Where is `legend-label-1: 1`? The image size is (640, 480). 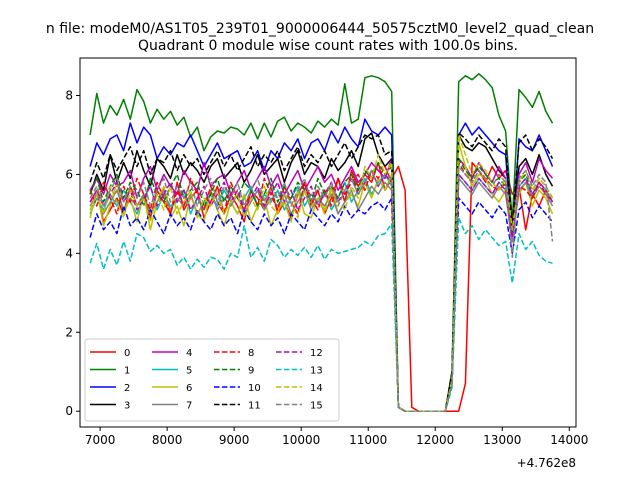
legend-label-1: 1 is located at coordinates (127, 371).